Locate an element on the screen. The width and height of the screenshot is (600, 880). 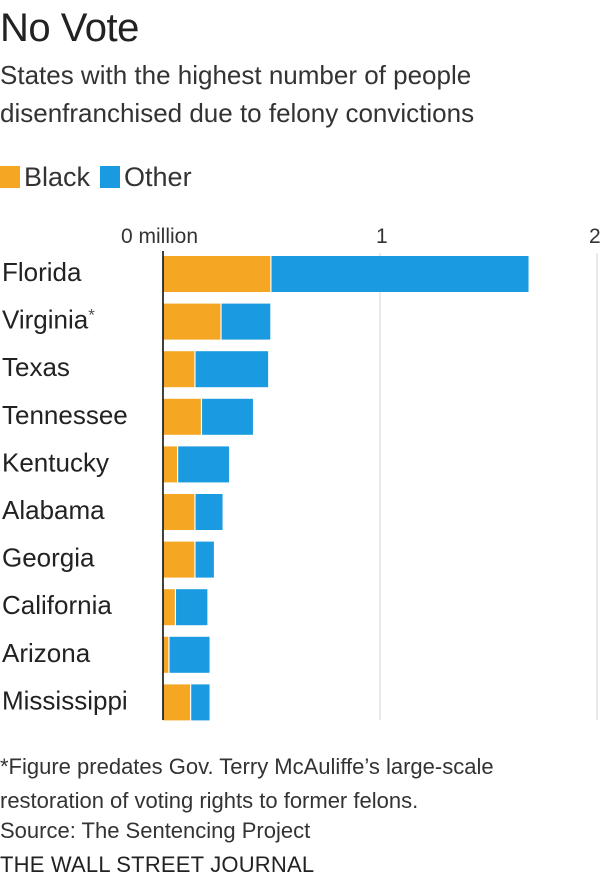
category-label-california: California is located at coordinates (57, 605).